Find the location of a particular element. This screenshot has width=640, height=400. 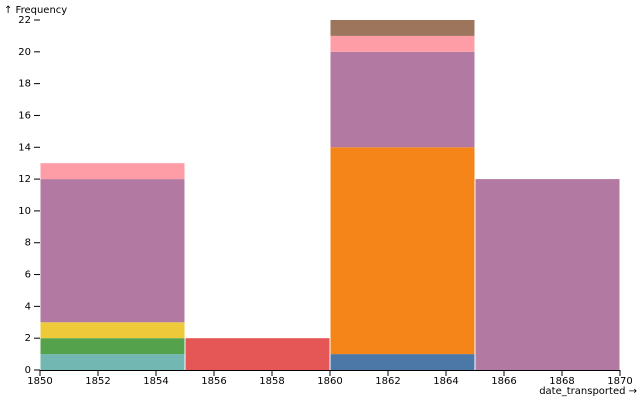

x-tick-label: 1868 is located at coordinates (561, 381).